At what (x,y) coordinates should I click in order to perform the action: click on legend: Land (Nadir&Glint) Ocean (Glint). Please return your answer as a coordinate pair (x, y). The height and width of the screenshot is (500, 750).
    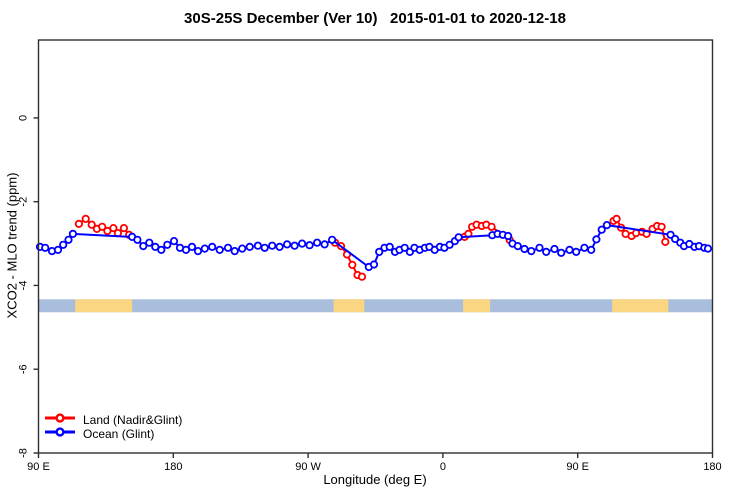
    Looking at the image, I should click on (113, 427).